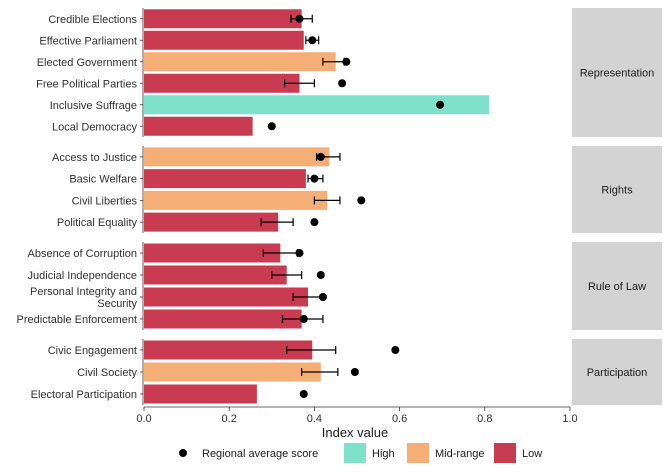  I want to click on category-label: Absence of Corruption, so click(82, 254).